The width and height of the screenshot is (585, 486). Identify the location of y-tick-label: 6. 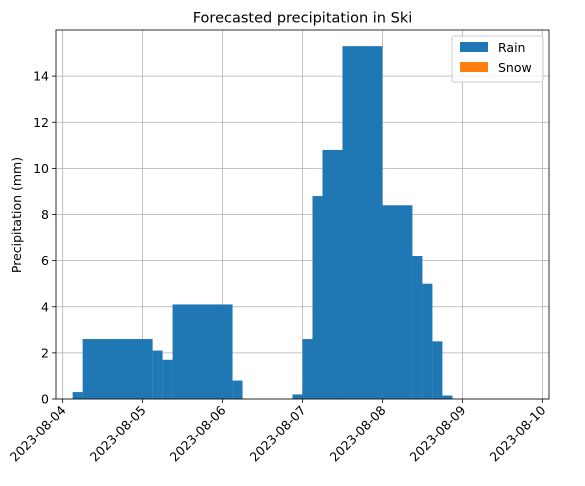
(45, 260).